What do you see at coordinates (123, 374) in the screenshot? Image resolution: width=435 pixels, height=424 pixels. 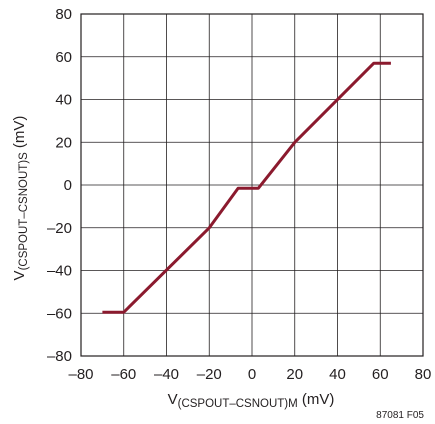 I see `x-tick-label: –60` at bounding box center [123, 374].